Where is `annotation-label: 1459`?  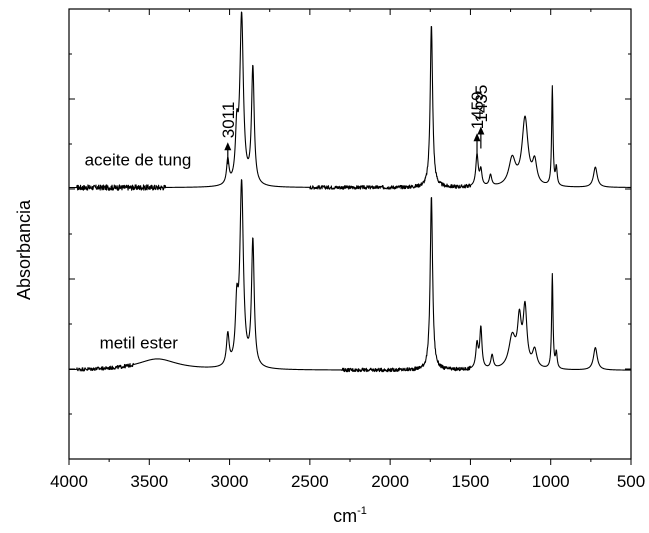 annotation-label: 1459 is located at coordinates (477, 110).